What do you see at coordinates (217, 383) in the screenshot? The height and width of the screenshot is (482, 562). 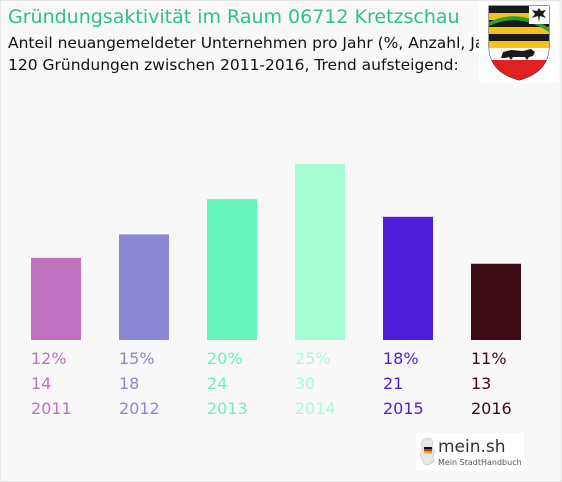 I see `count-label-2013: 24` at bounding box center [217, 383].